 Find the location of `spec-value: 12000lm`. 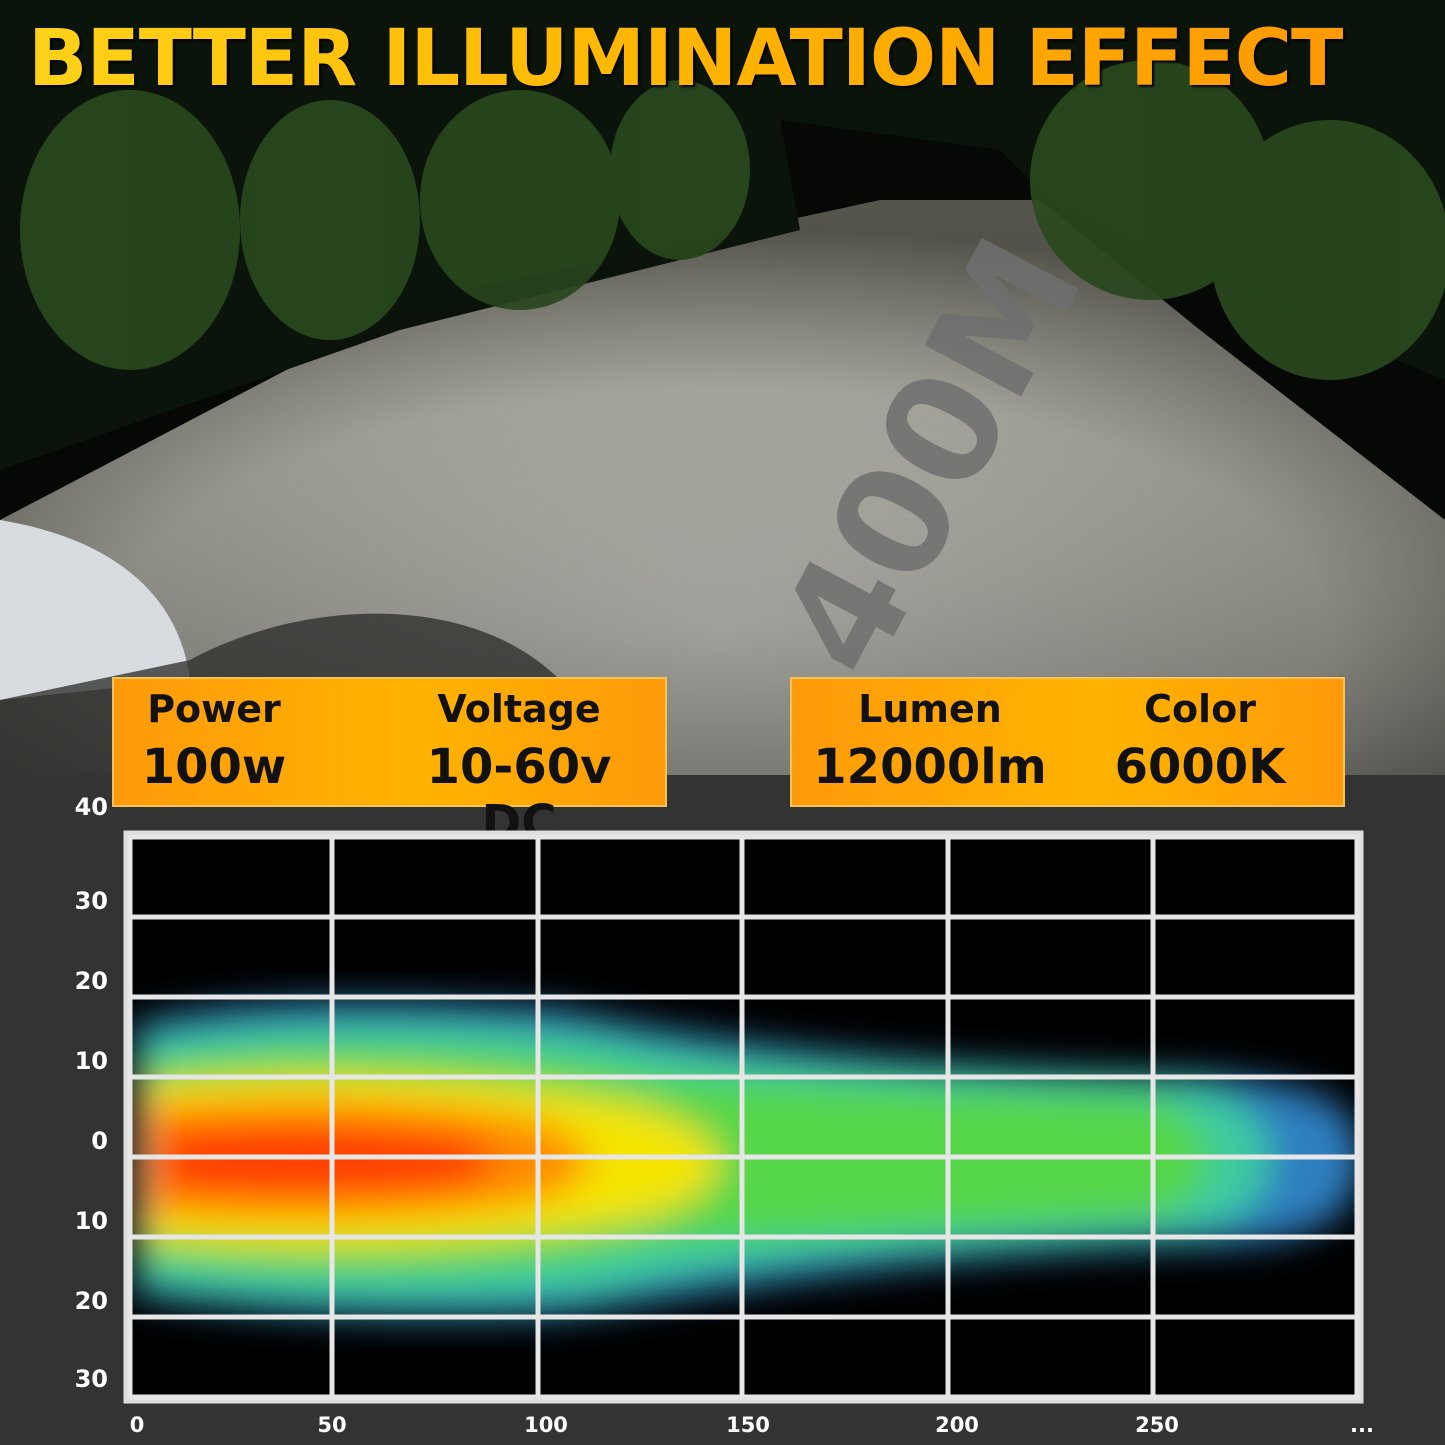

spec-value: 12000lm is located at coordinates (930, 767).